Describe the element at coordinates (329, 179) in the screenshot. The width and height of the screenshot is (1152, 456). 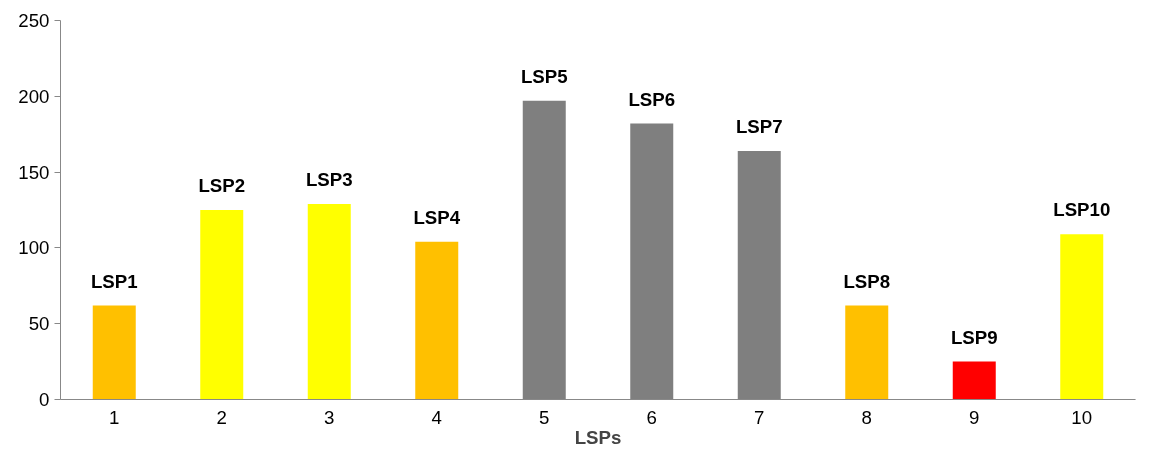
I see `annotation: LSP3` at that location.